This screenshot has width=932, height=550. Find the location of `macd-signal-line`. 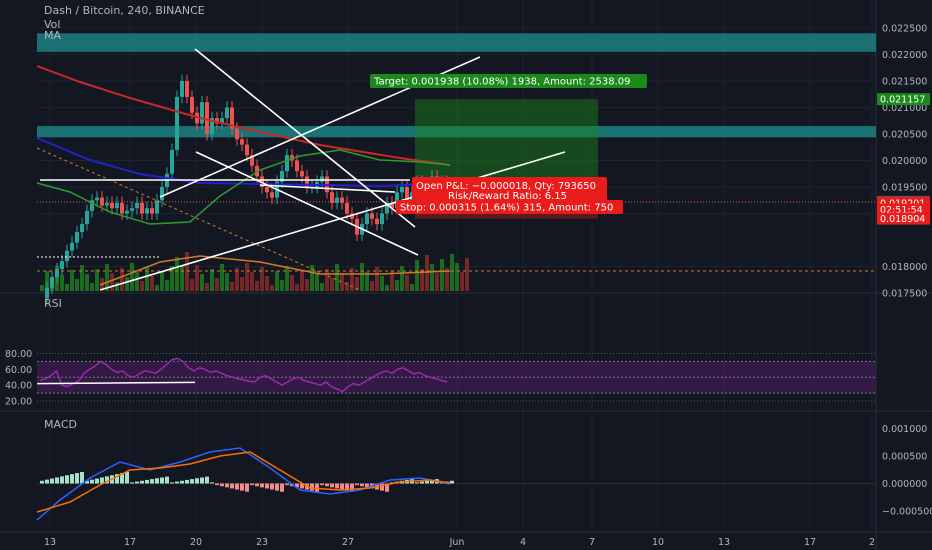

macd-signal-line is located at coordinates (243, 482).